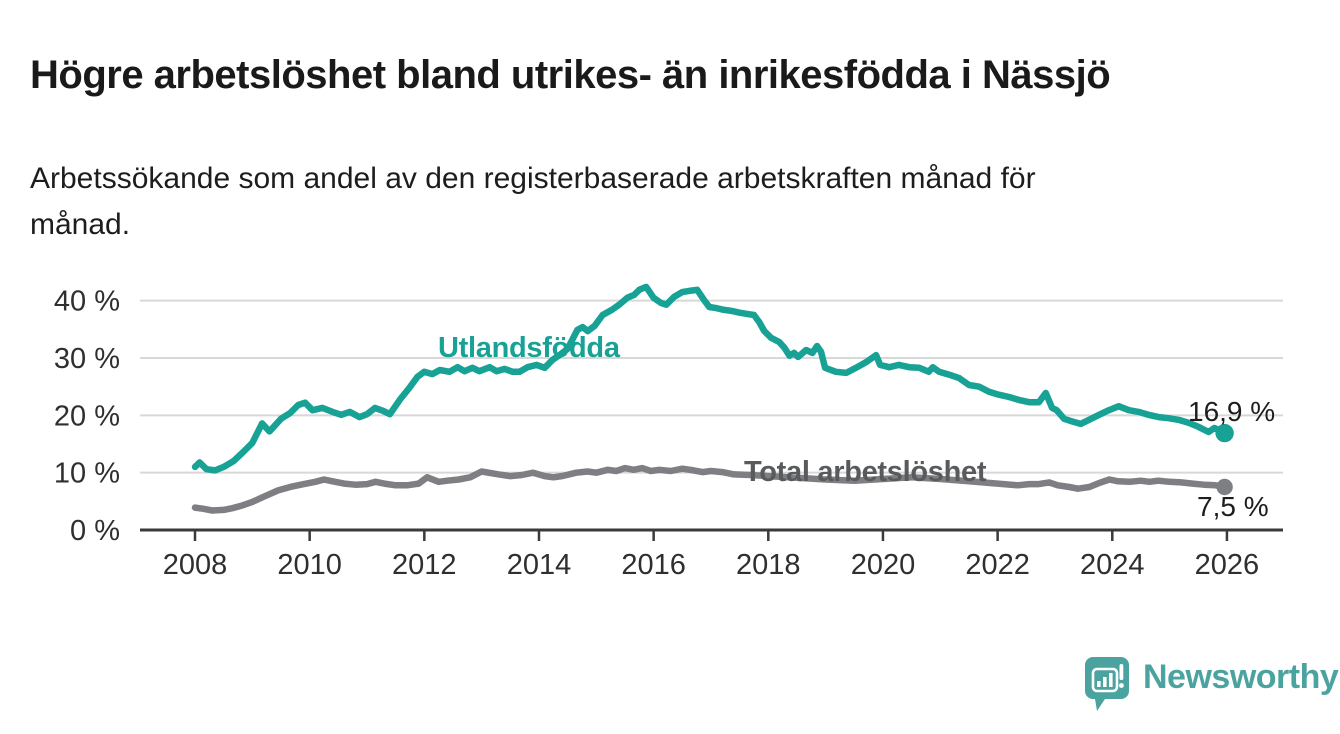 Image resolution: width=1340 pixels, height=734 pixels. Describe the element at coordinates (883, 565) in the screenshot. I see `x-tick-label: 2020` at that location.